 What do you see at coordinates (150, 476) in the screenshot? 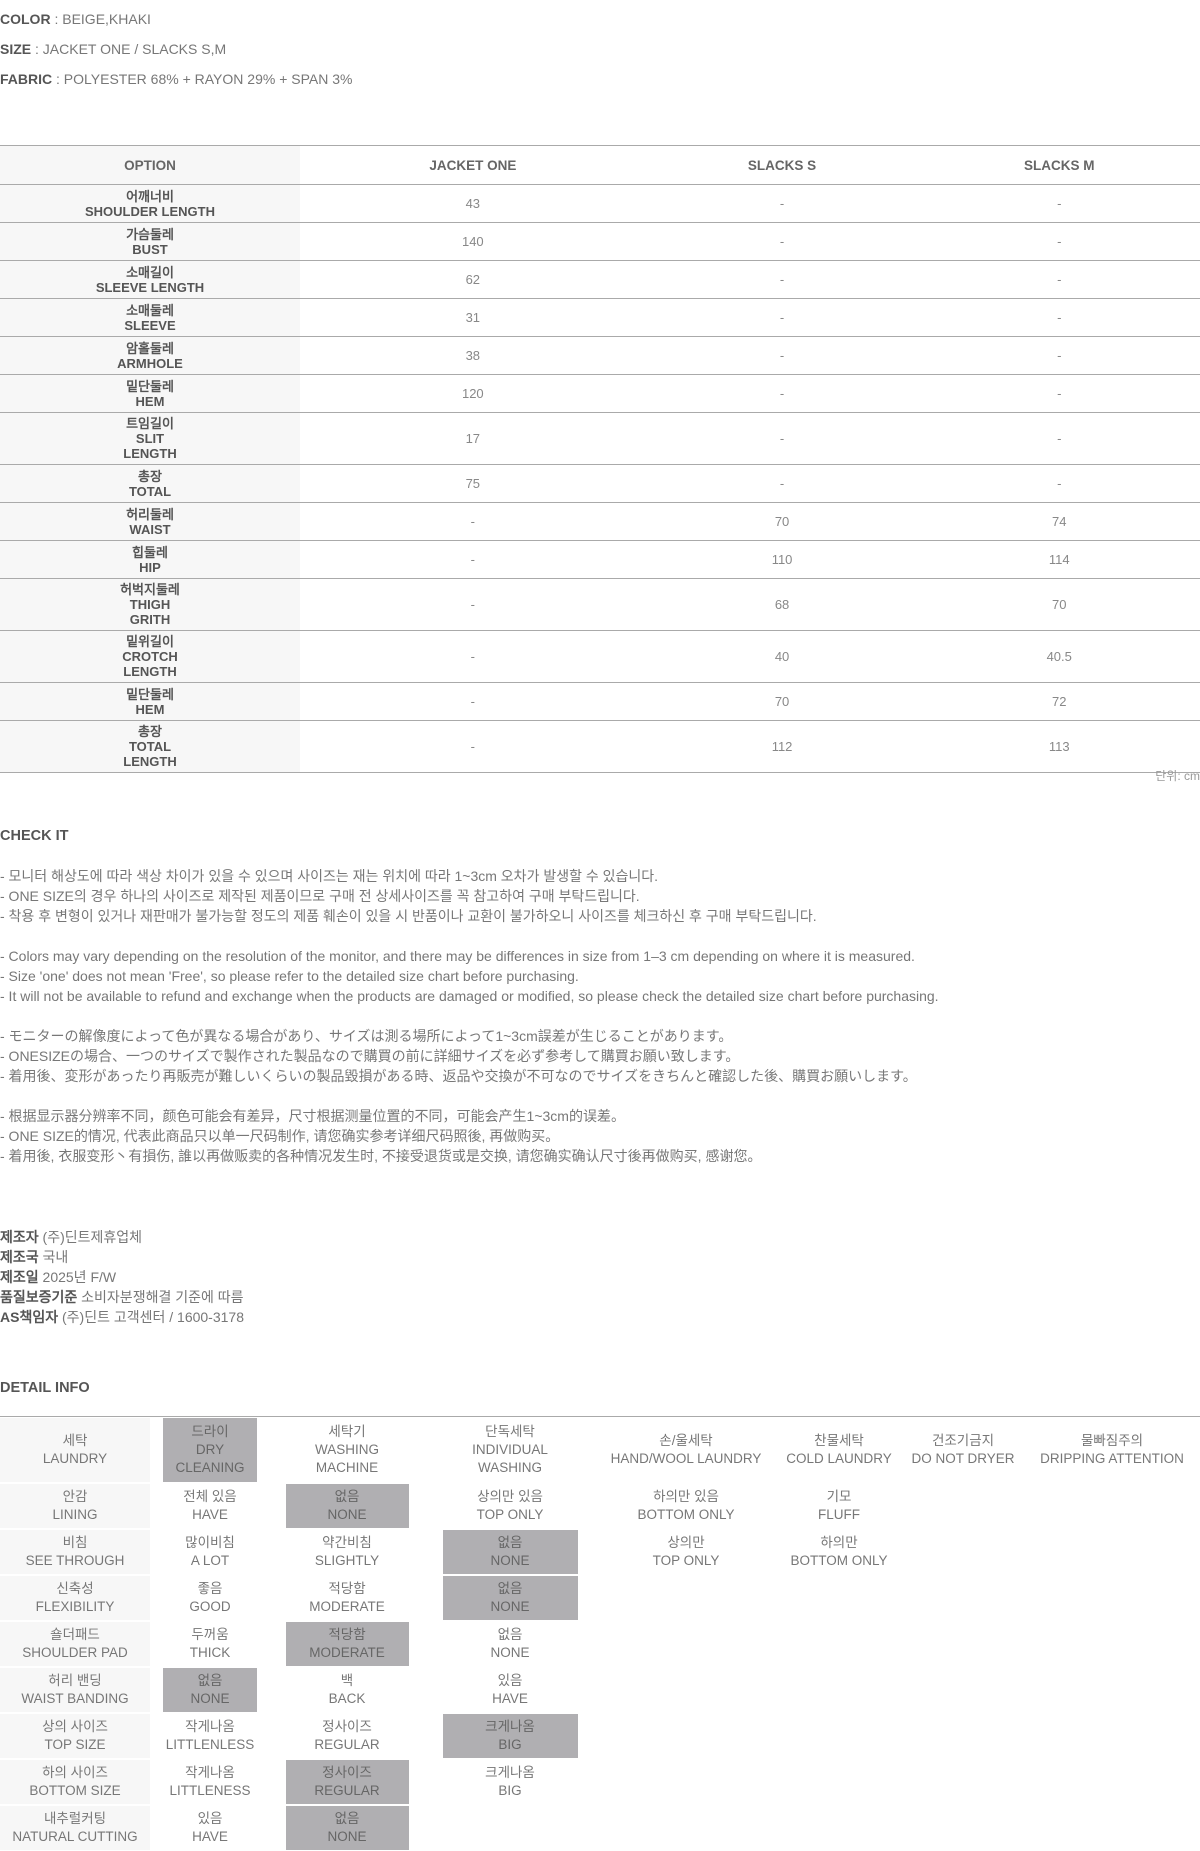
I see `label-ko: 총장` at bounding box center [150, 476].